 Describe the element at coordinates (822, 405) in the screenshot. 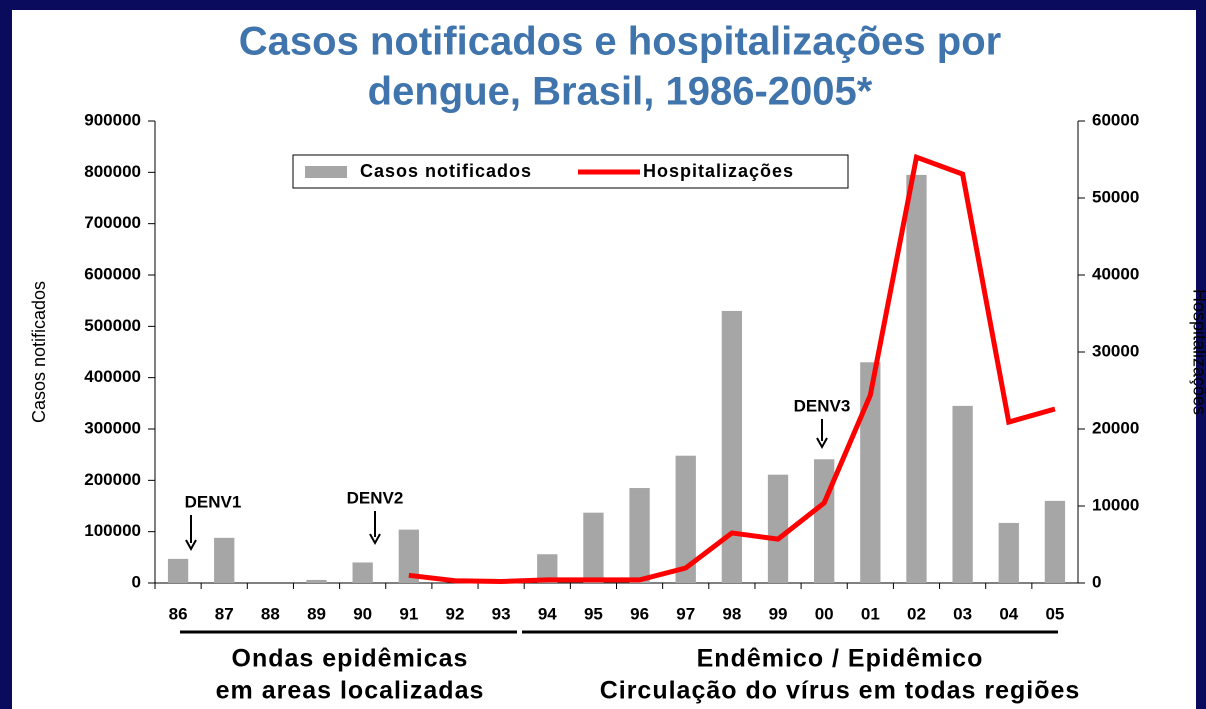

I see `annotation: DENV3` at that location.